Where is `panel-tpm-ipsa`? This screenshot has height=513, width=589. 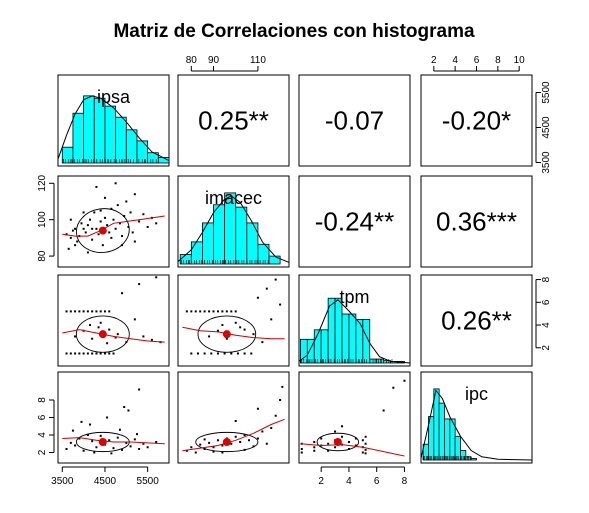 panel-tpm-ipsa is located at coordinates (113, 320).